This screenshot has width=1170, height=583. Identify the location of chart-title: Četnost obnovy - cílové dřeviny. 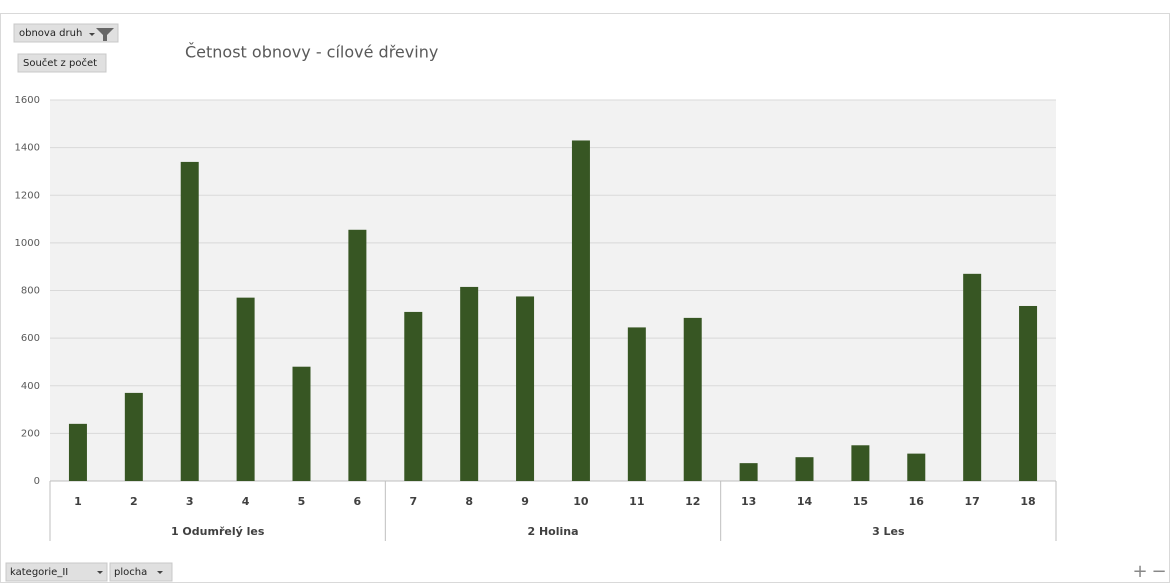
(311, 52).